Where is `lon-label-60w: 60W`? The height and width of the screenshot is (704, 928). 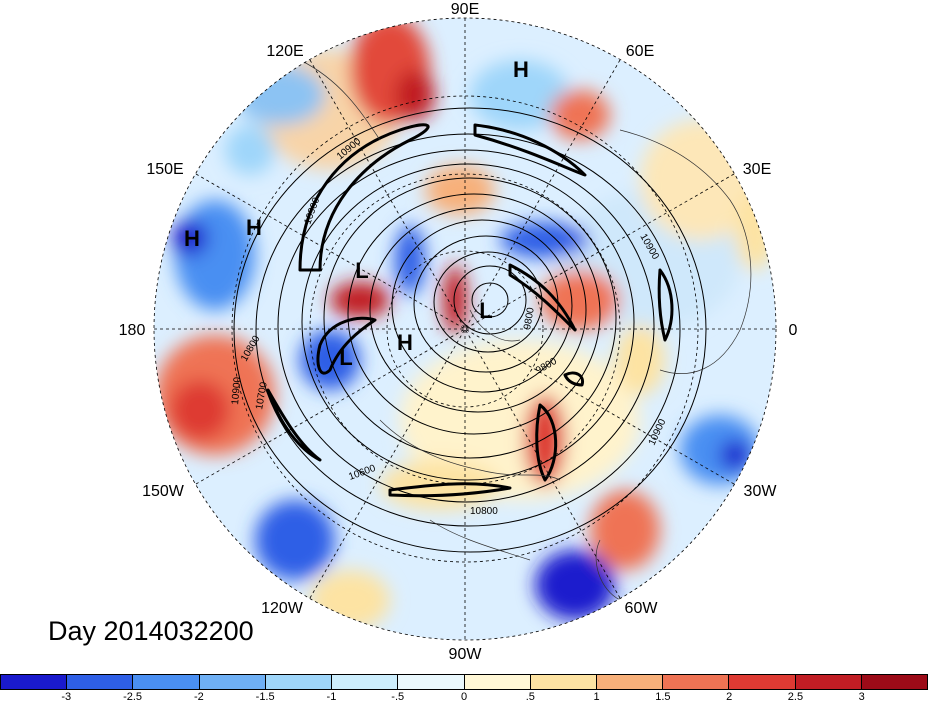 lon-label-60w: 60W is located at coordinates (642, 608).